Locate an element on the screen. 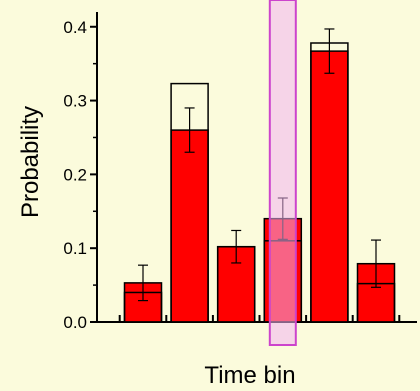  highlight-band-rect is located at coordinates (282, 173).